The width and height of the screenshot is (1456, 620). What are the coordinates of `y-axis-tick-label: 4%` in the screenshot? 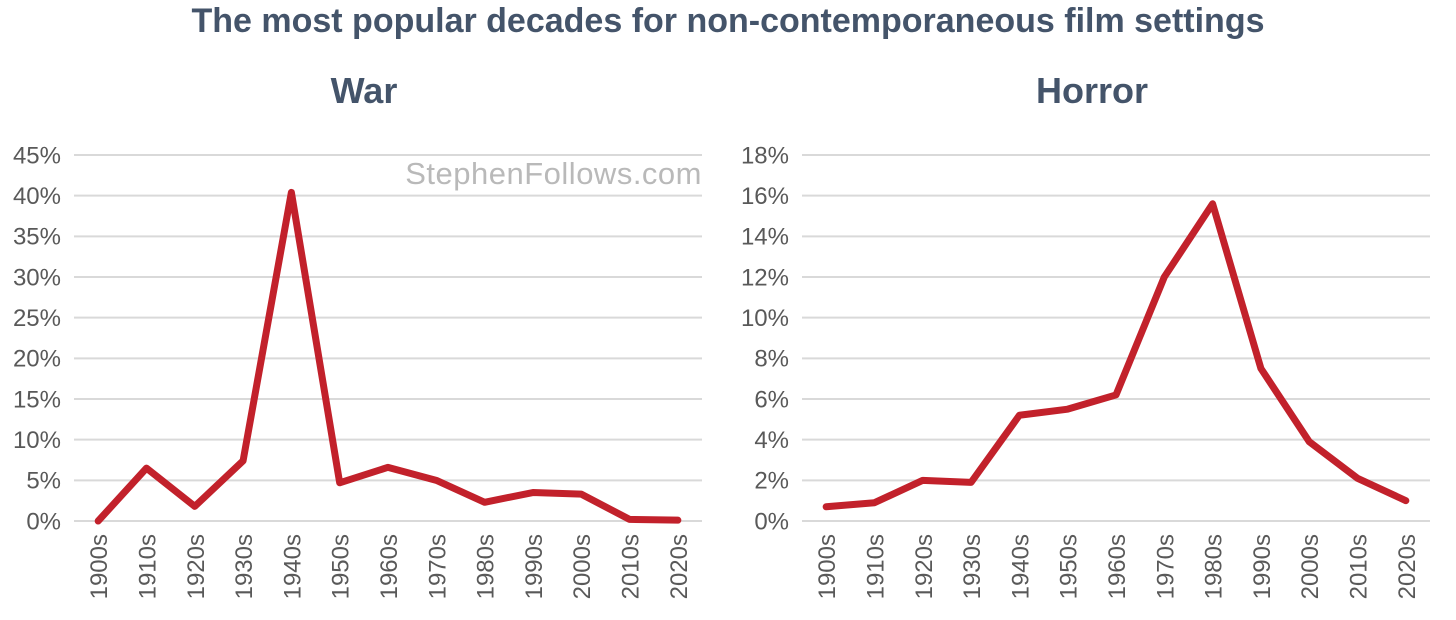 It's located at (771, 440).